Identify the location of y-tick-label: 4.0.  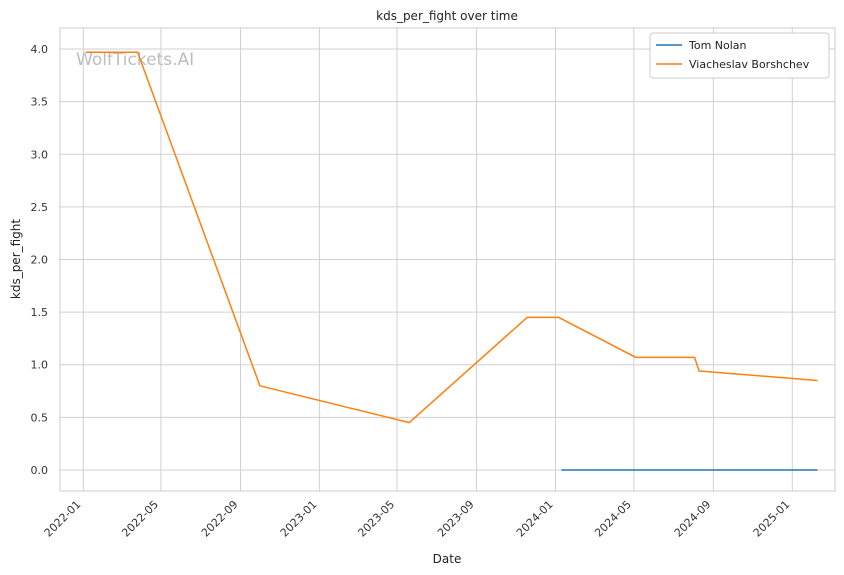
(40, 49).